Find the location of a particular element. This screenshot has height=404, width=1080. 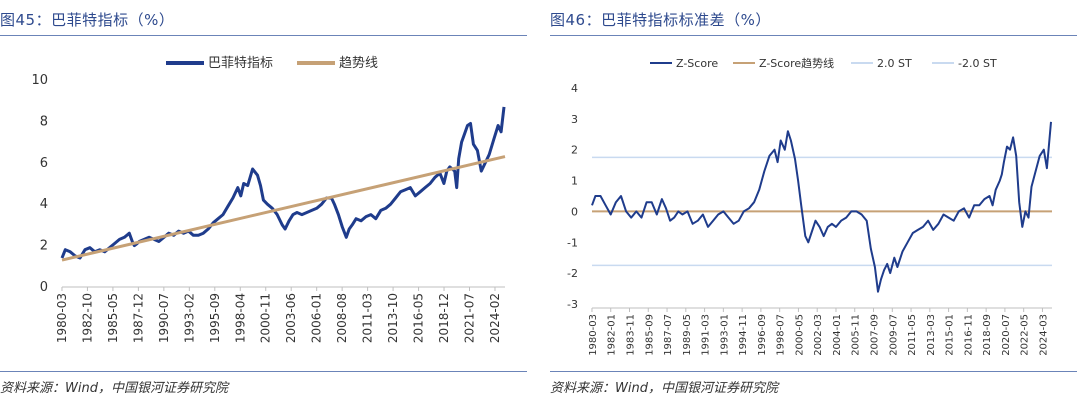

trend-line is located at coordinates (283, 208).